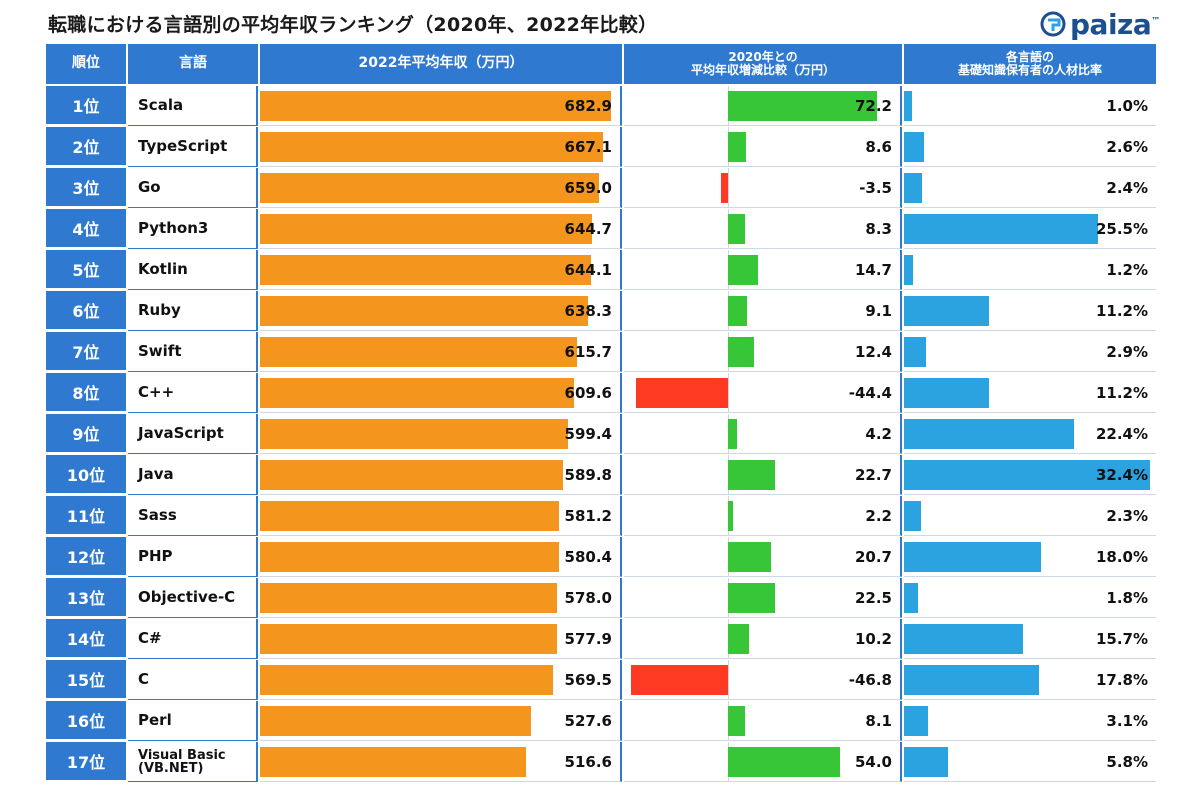 The height and width of the screenshot is (800, 1200). I want to click on salary-cell: 599.4, so click(441, 434).